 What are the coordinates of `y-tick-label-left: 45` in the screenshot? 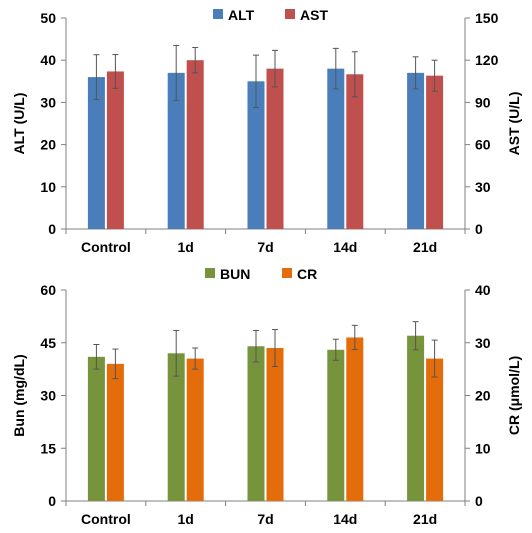 It's located at (48, 343).